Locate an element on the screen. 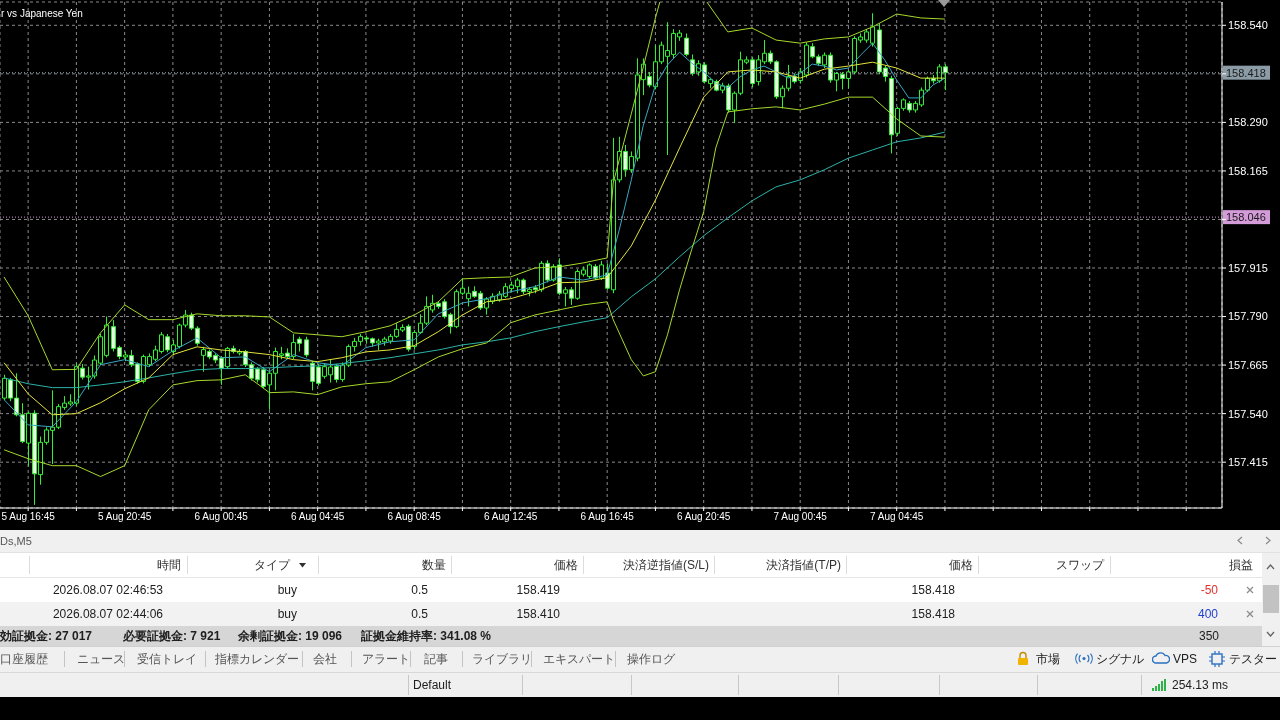 This screenshot has height=720, width=1280. ref-line-label: 158.046 is located at coordinates (1246, 217).